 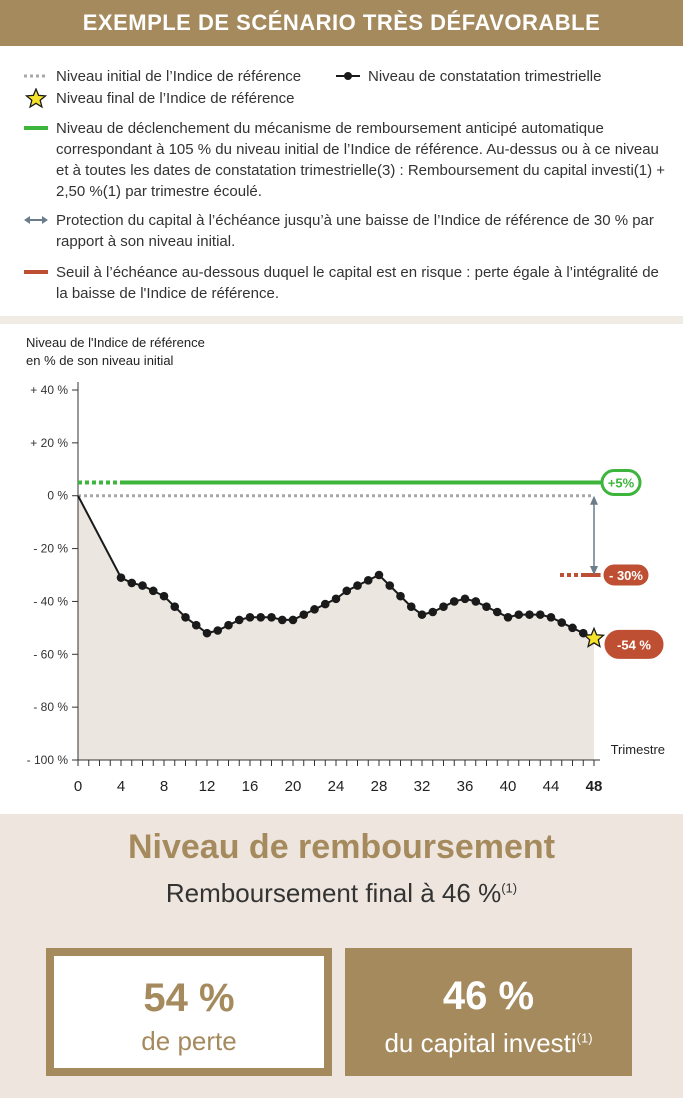 I want to click on capital-label: du capital investi, so click(x=480, y=1043).